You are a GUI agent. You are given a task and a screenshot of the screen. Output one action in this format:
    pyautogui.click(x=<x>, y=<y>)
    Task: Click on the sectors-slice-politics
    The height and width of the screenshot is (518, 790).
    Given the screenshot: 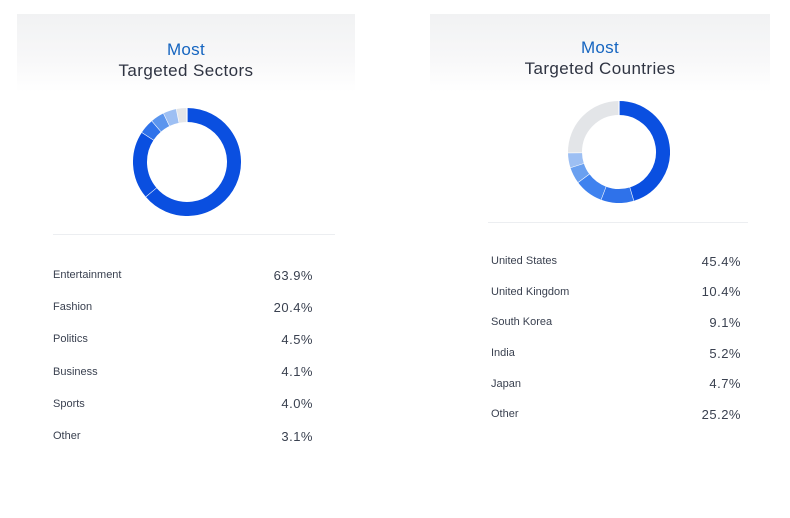 What is the action you would take?
    pyautogui.click(x=151, y=130)
    